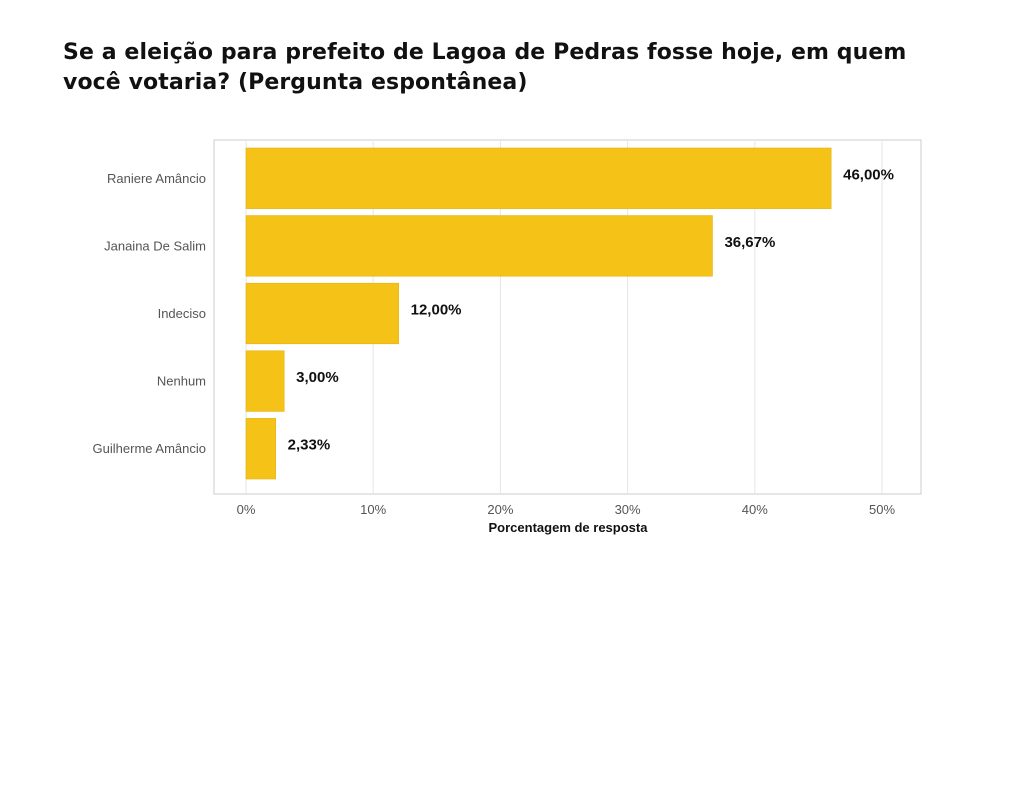  What do you see at coordinates (156, 178) in the screenshot?
I see `category-label-0: Raniere Amâncio` at bounding box center [156, 178].